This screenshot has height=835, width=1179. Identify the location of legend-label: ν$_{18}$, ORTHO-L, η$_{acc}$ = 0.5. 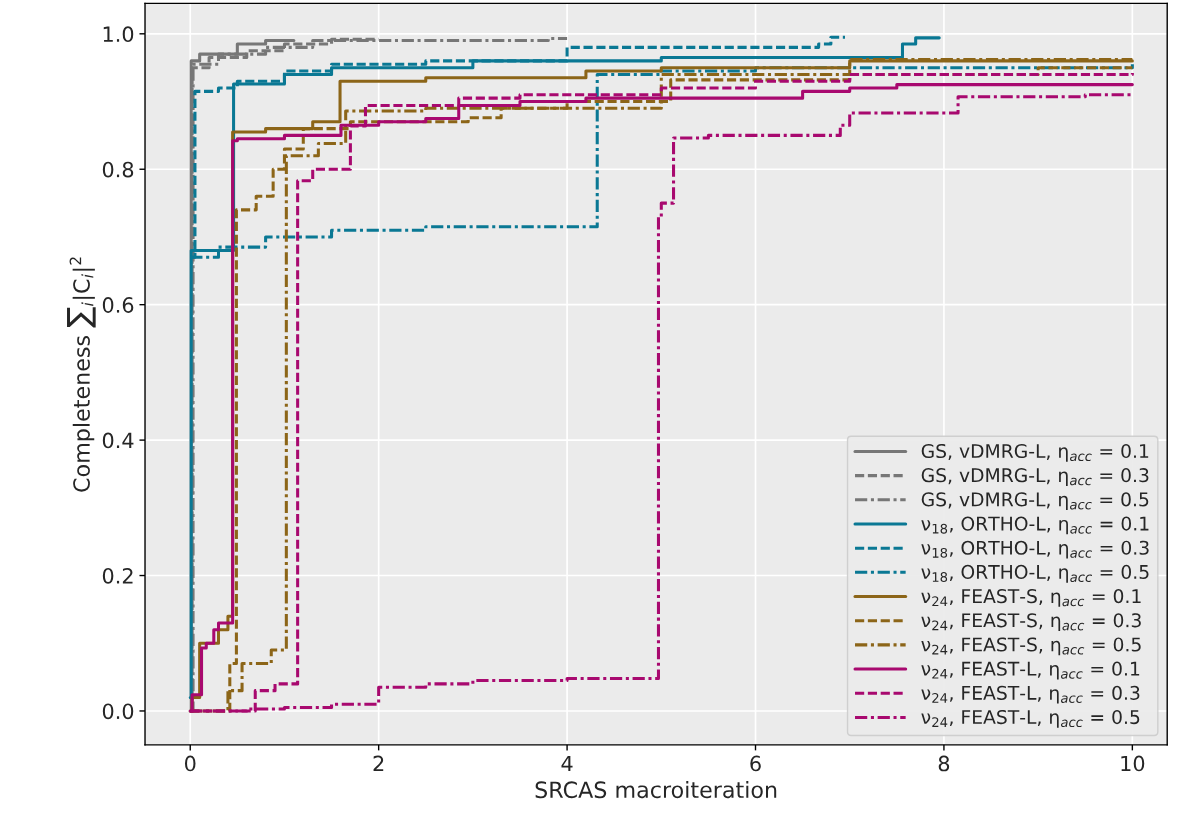
(1035, 573).